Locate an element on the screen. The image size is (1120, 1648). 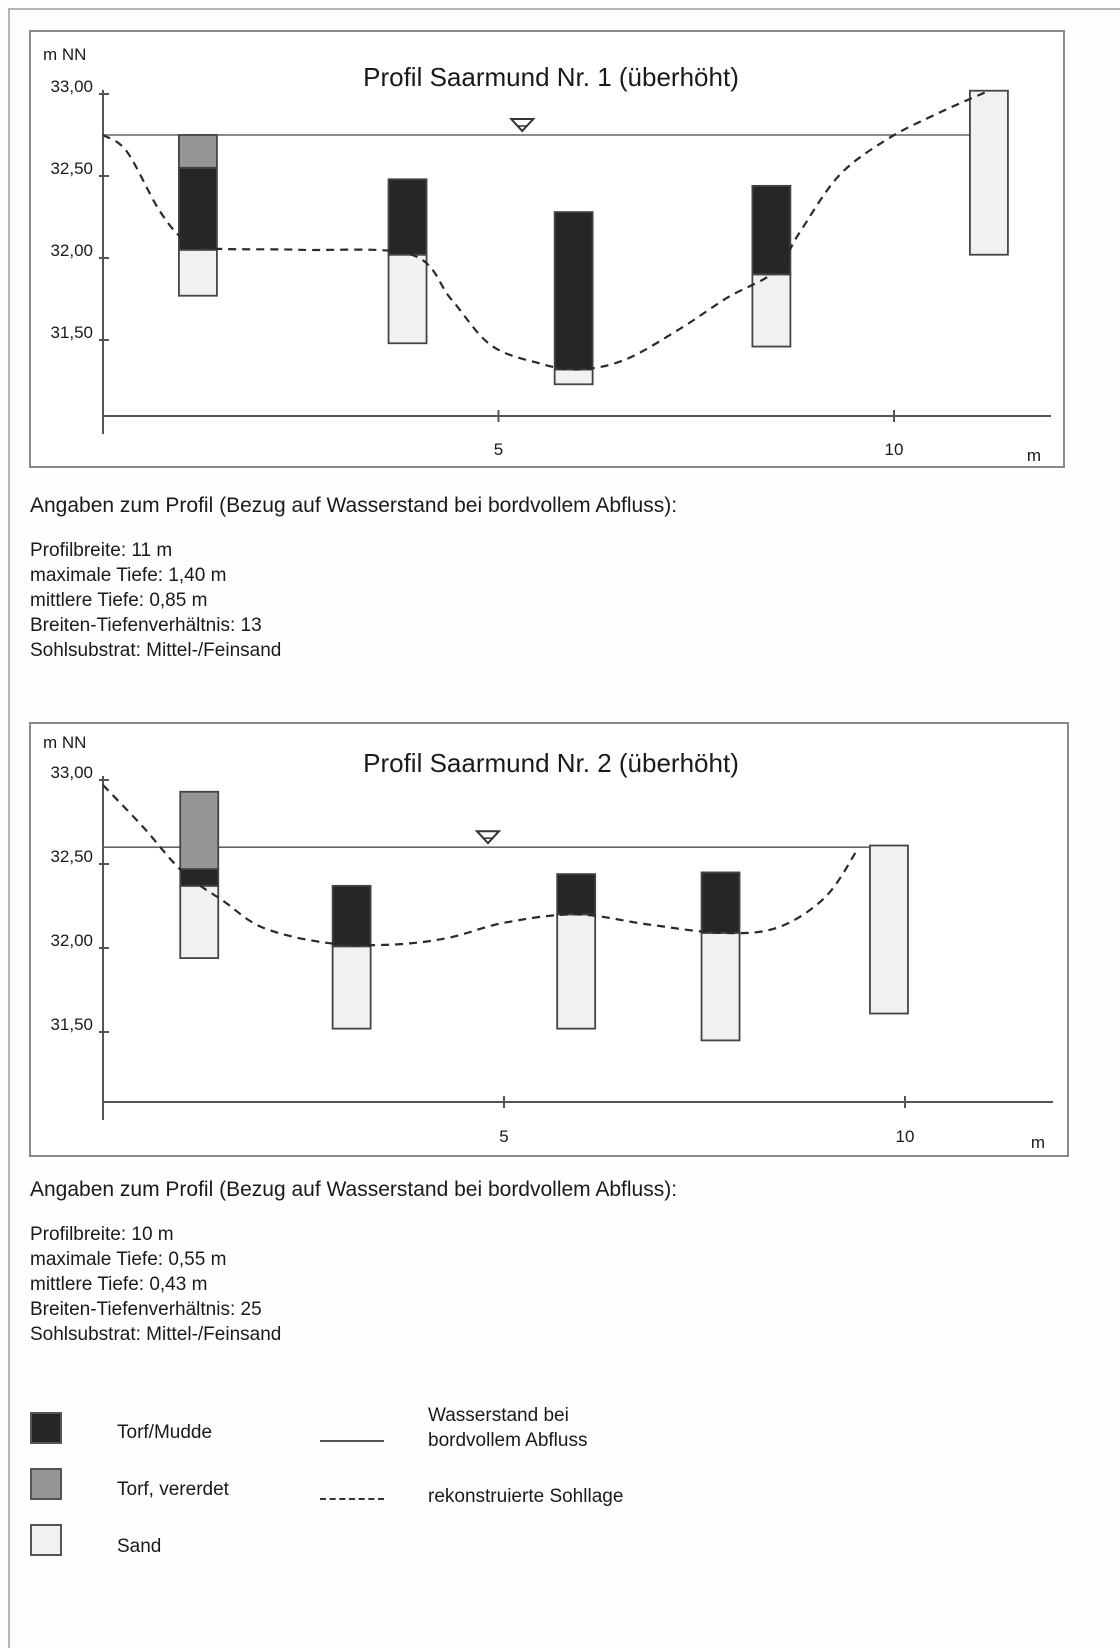
profile1-info-line: Breiten-Tiefenverhältnis: 13 is located at coordinates (146, 625).